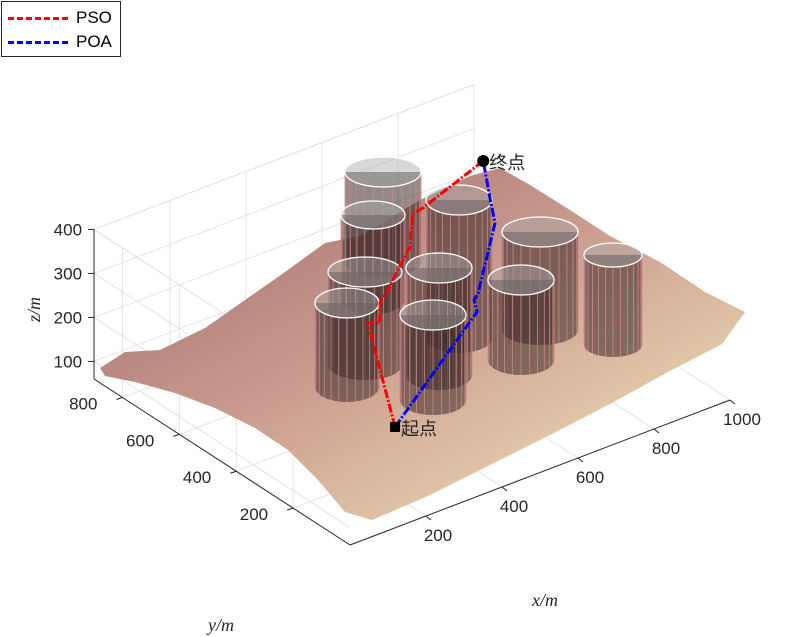 Image resolution: width=791 pixels, height=637 pixels. I want to click on z-tick-label: 200, so click(68, 317).